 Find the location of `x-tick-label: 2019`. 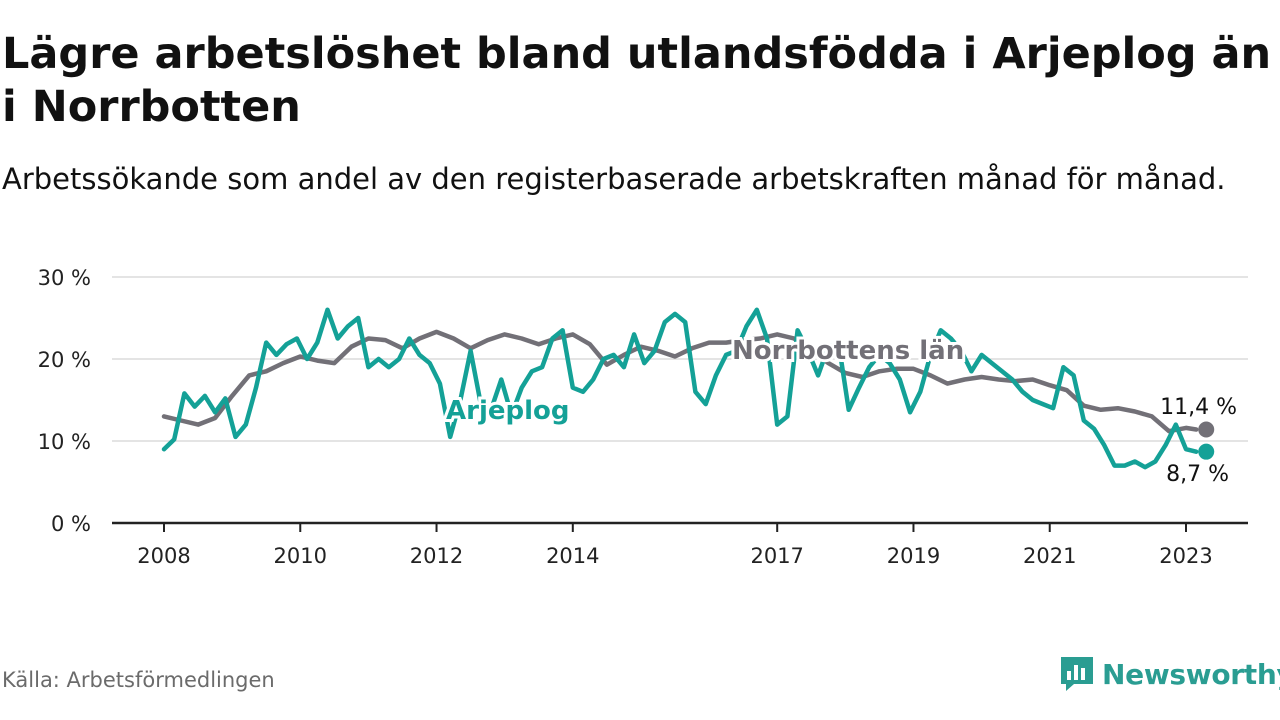

x-tick-label: 2019 is located at coordinates (913, 556).